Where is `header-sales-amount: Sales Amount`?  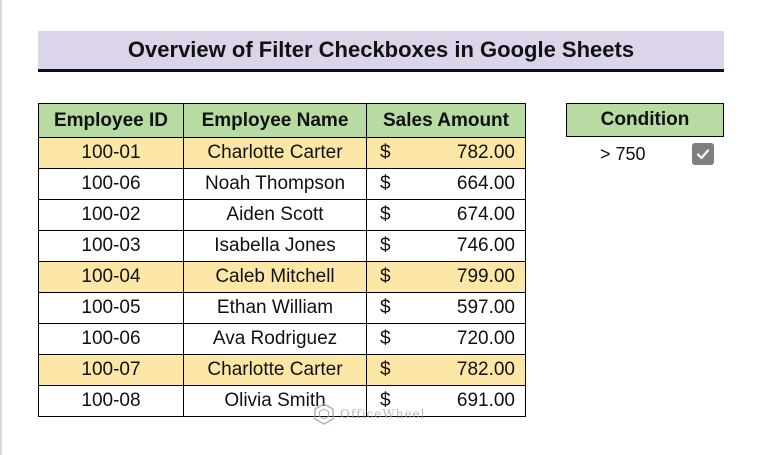 header-sales-amount: Sales Amount is located at coordinates (446, 120).